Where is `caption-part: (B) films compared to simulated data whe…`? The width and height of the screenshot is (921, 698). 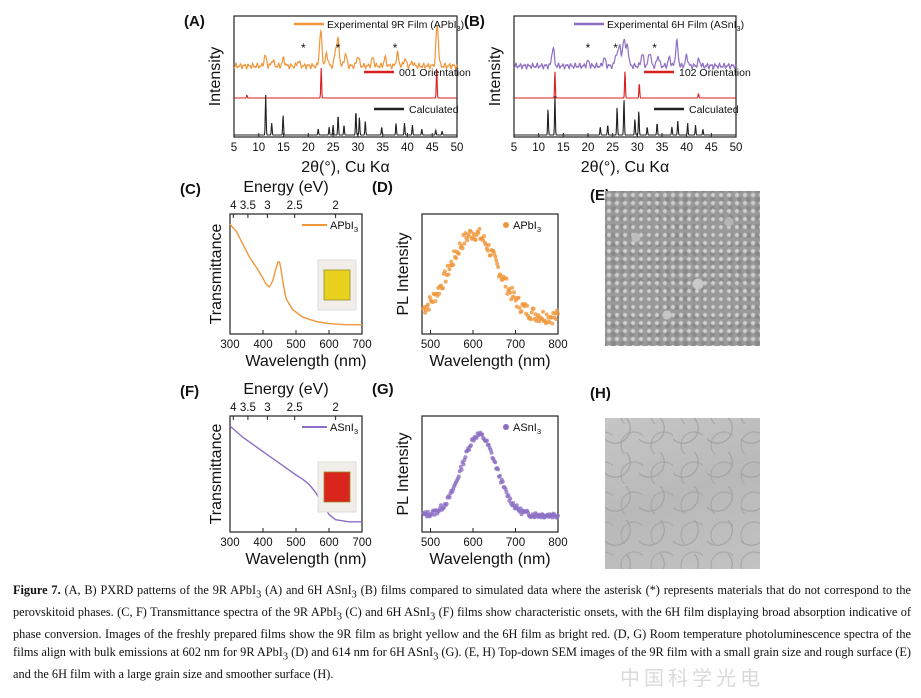
caption-part: (B) films compared to simulated data whe… is located at coordinates (462, 601).